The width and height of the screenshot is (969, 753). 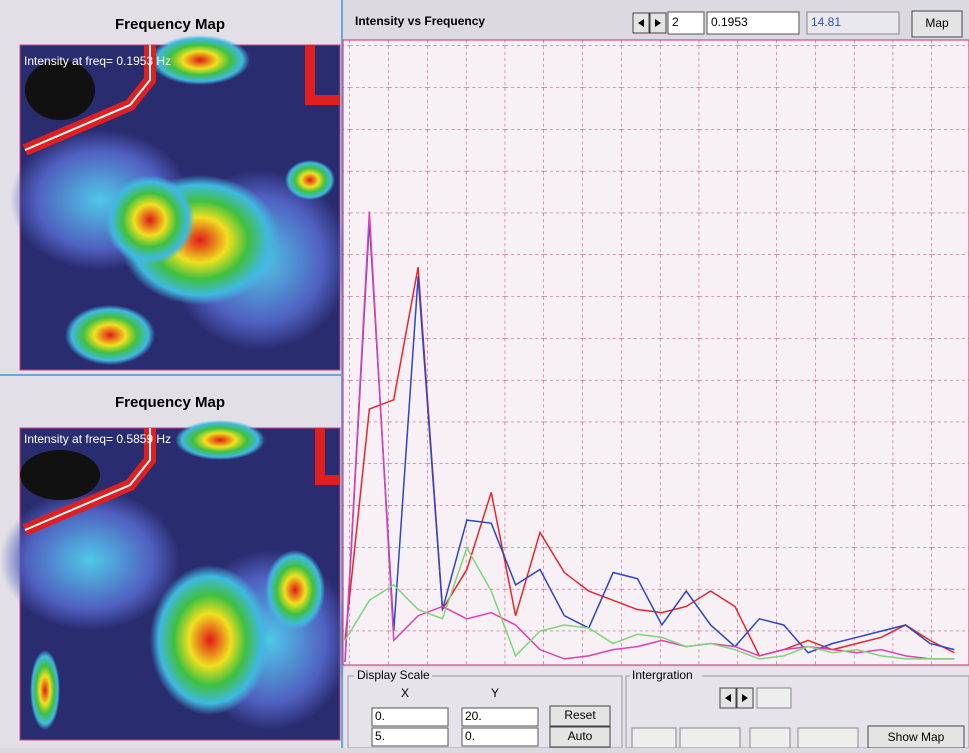 What do you see at coordinates (916, 737) in the screenshot?
I see `show-map-label: Show Map` at bounding box center [916, 737].